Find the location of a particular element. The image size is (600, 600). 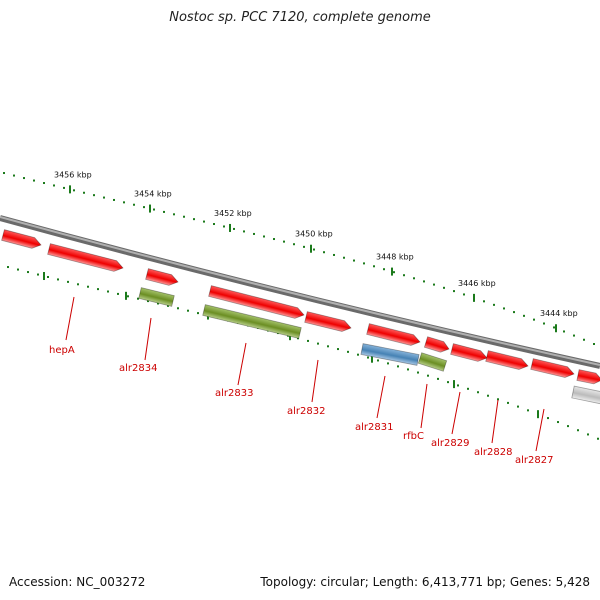

ruler-tick-label: 3446 kbp is located at coordinates (477, 283).